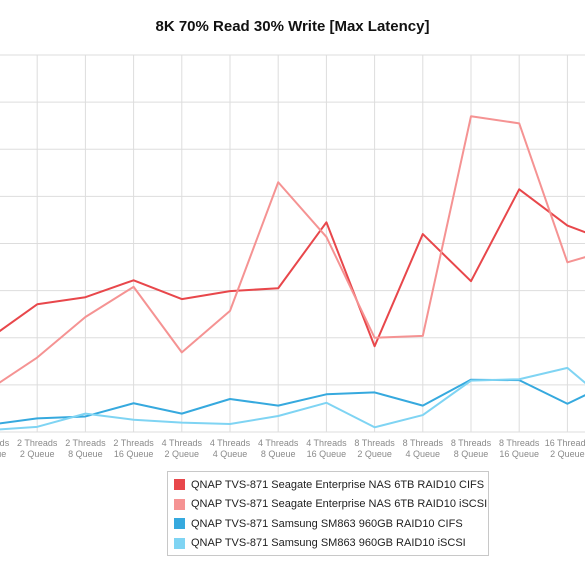 The image size is (585, 573). Describe the element at coordinates (133, 448) in the screenshot. I see `x-tick-label: 2 Threads 16 Queue` at that location.